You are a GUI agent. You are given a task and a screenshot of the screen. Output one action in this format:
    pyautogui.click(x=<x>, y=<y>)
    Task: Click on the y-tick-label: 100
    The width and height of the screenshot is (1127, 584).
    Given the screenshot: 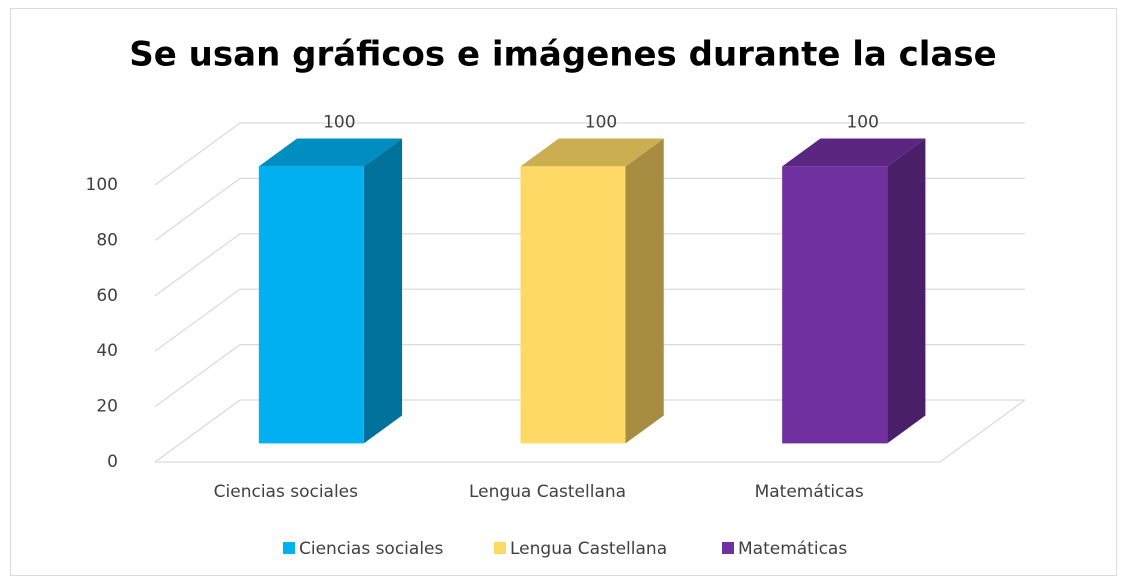 What is the action you would take?
    pyautogui.click(x=102, y=185)
    